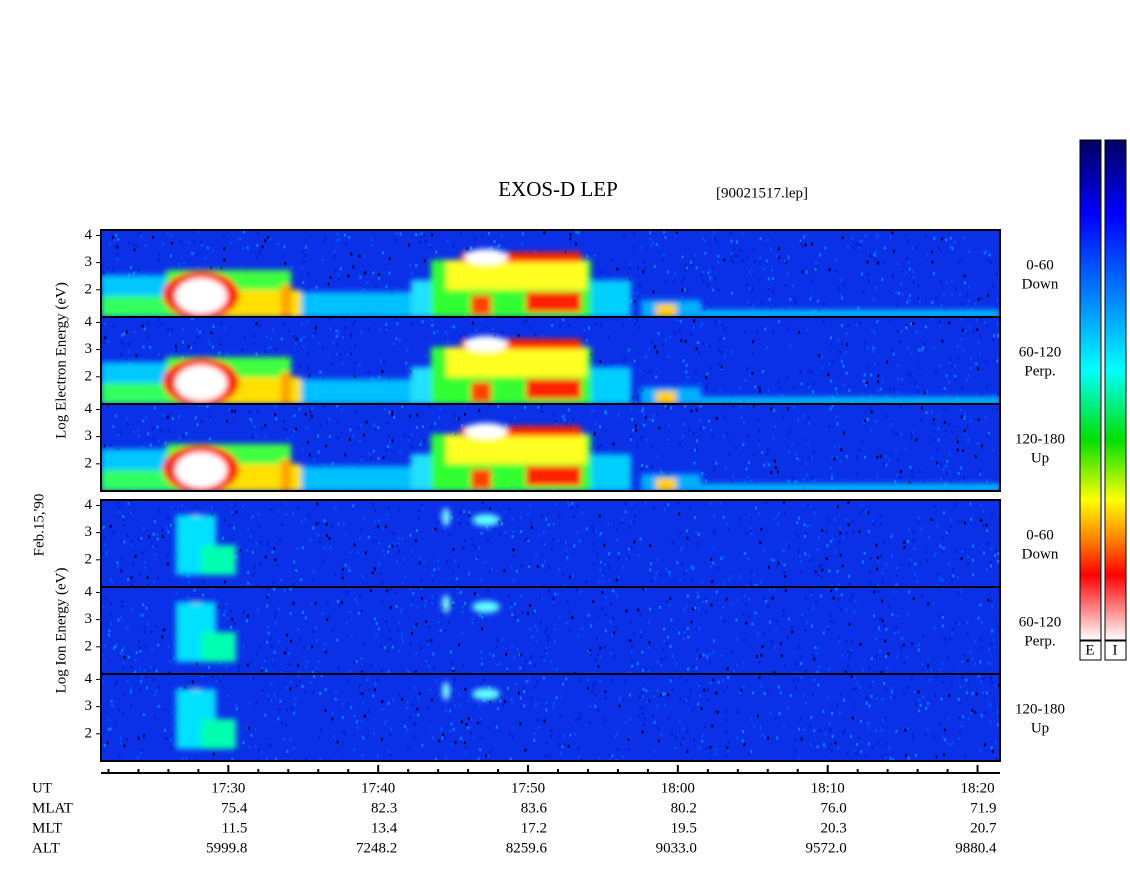 This screenshot has height=875, width=1130. I want to click on table-cell: 9572.0, so click(825, 848).